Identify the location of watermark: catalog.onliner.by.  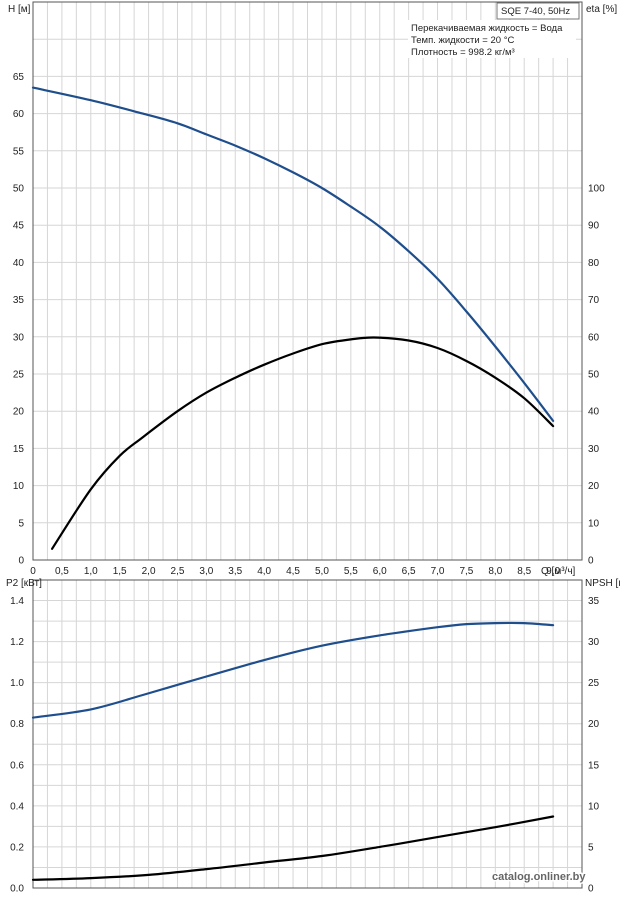
(539, 877).